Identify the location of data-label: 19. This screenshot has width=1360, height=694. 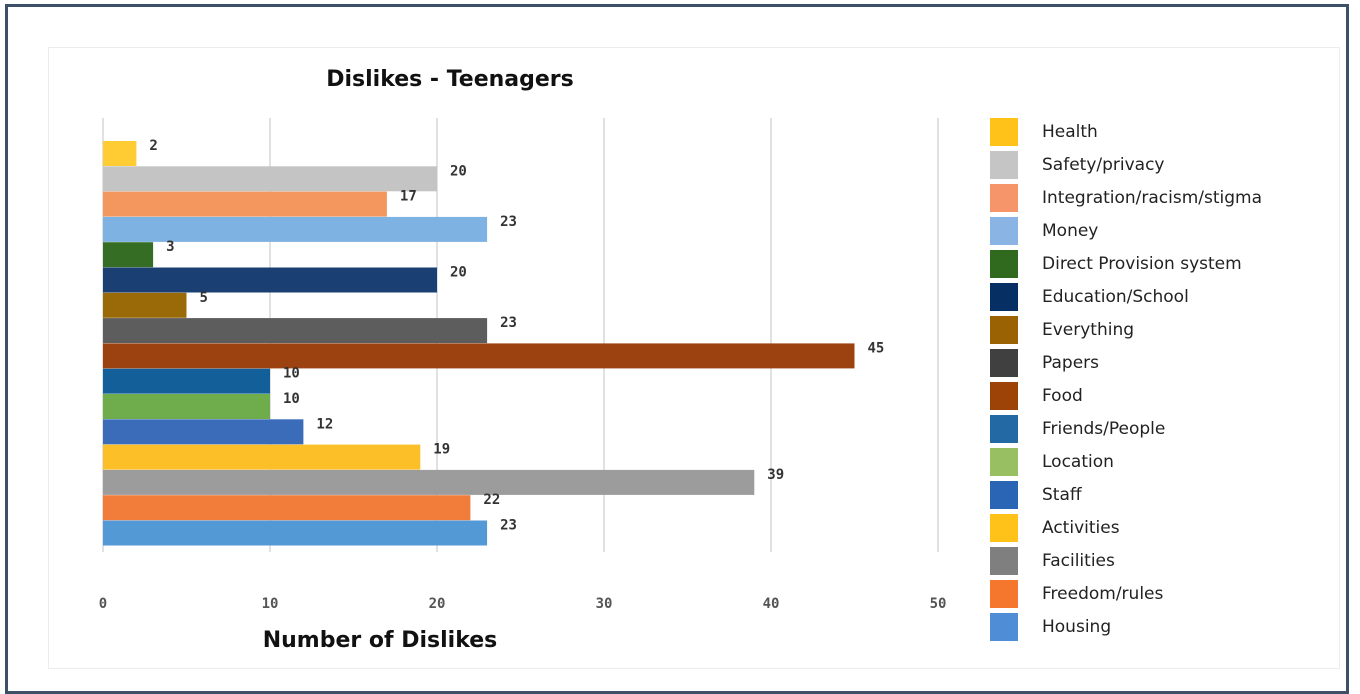
(441, 450).